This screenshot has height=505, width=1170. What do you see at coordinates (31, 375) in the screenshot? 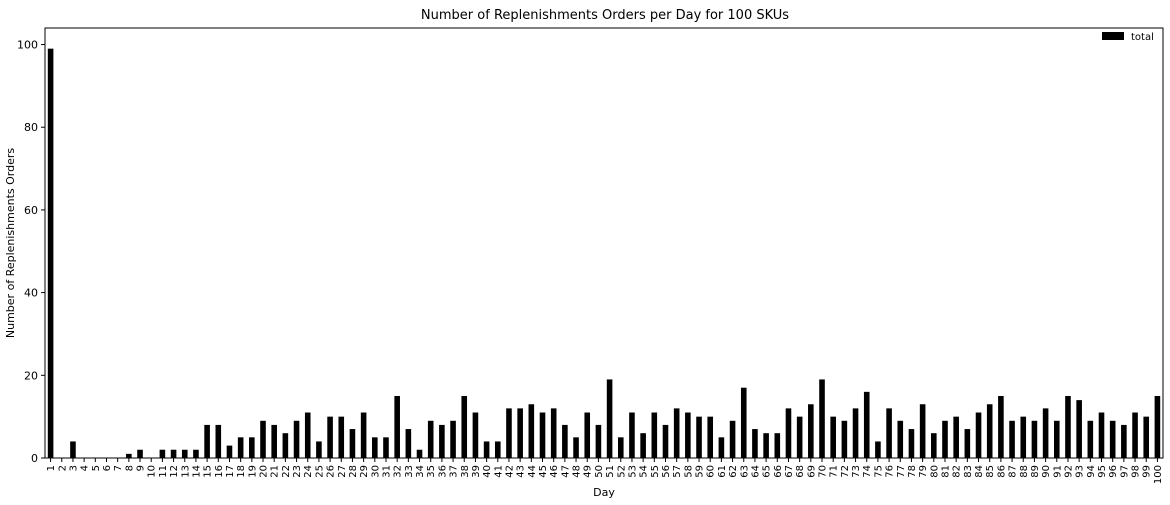
I see `y-tick-label: 20` at bounding box center [31, 375].